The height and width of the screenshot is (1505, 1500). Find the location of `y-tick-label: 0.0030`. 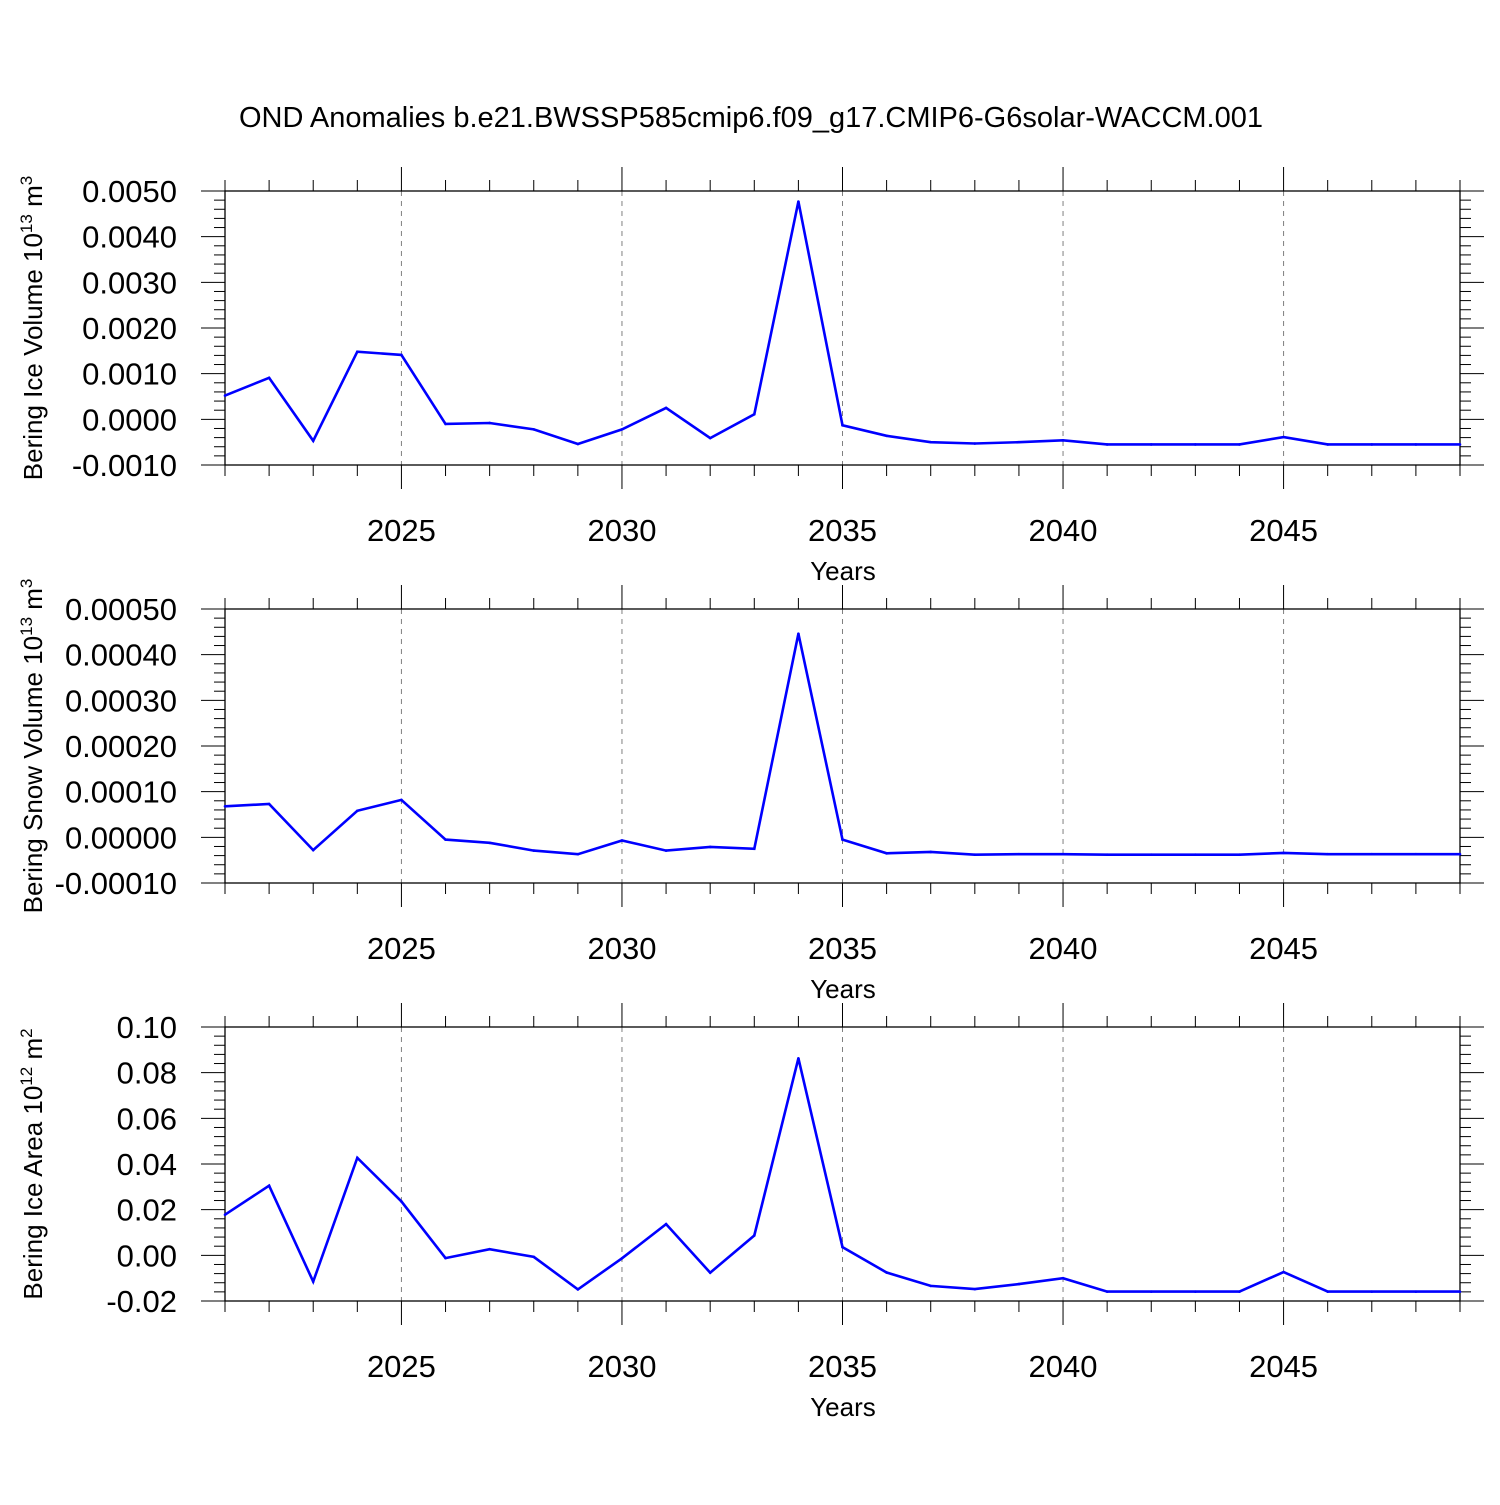

y-tick-label: 0.0030 is located at coordinates (129, 282).